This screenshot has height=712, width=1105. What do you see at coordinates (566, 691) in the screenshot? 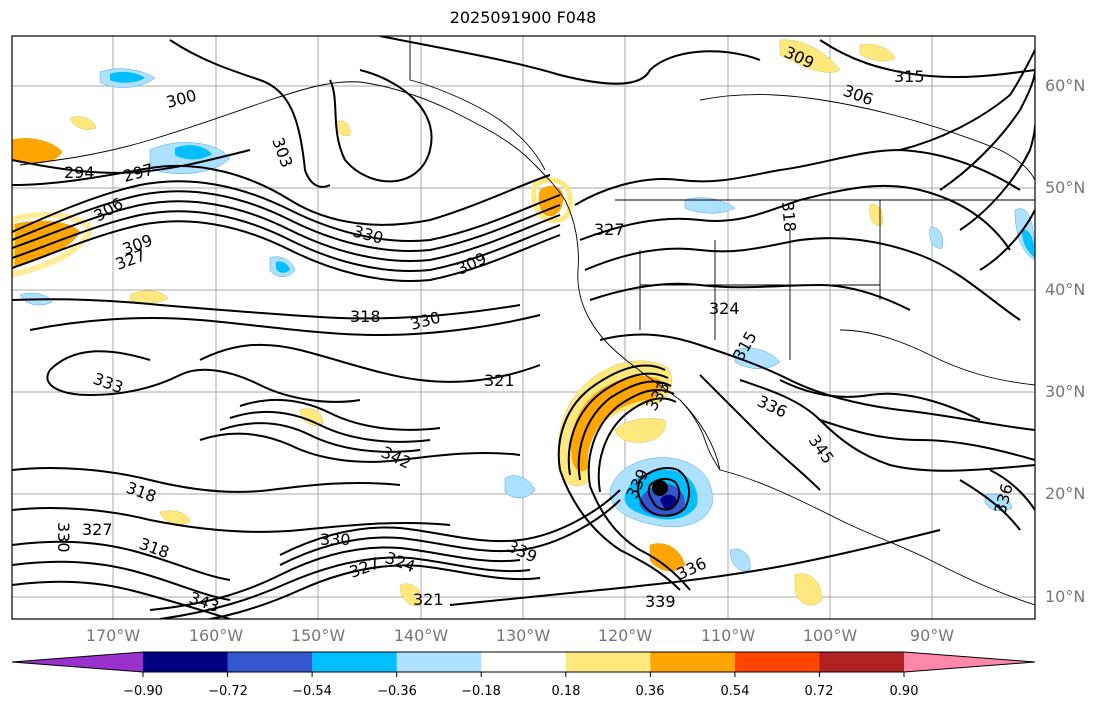
I see `colorbar-tick-label: 0.18` at bounding box center [566, 691].